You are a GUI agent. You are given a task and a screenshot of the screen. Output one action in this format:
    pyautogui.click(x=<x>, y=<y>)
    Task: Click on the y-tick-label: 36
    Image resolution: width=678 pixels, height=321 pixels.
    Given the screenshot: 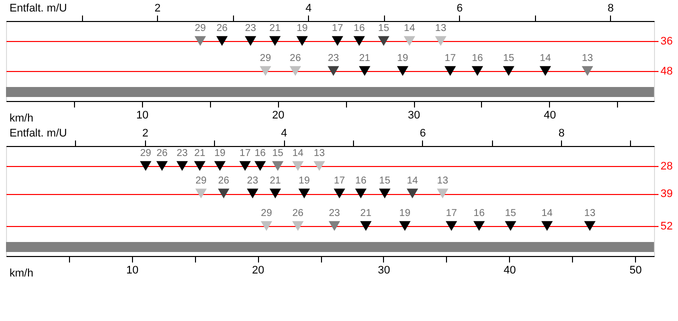 What is the action you would take?
    pyautogui.click(x=666, y=42)
    